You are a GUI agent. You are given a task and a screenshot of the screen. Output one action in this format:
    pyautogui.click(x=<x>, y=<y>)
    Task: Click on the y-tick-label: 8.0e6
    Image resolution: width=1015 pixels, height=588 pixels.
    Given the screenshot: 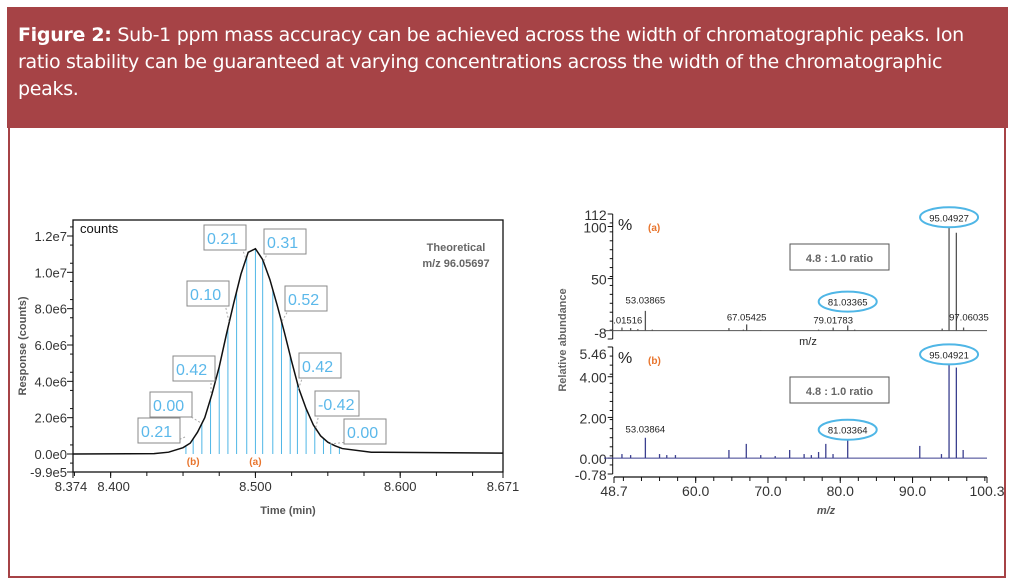 What is the action you would take?
    pyautogui.click(x=50, y=309)
    